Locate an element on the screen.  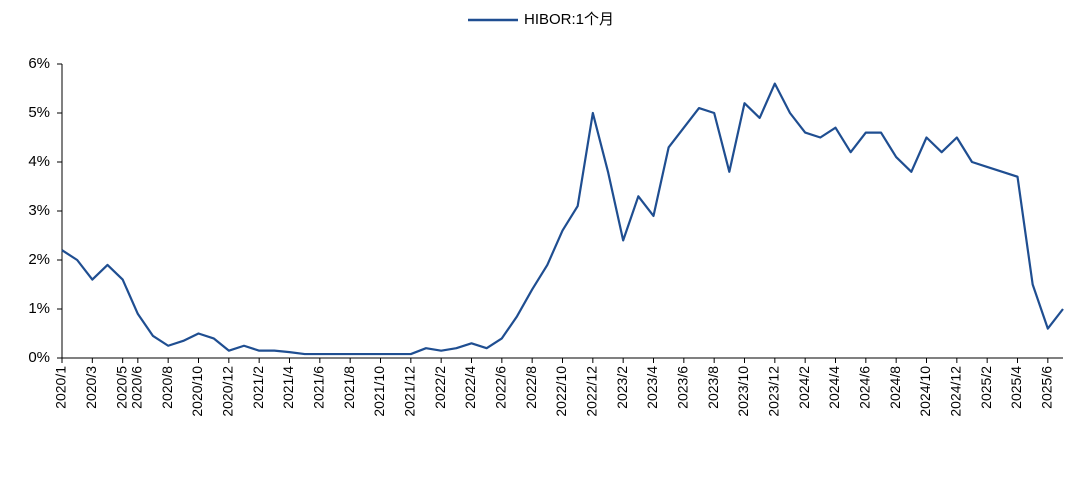
x-tick-label: 2023/12 is located at coordinates (774, 391).